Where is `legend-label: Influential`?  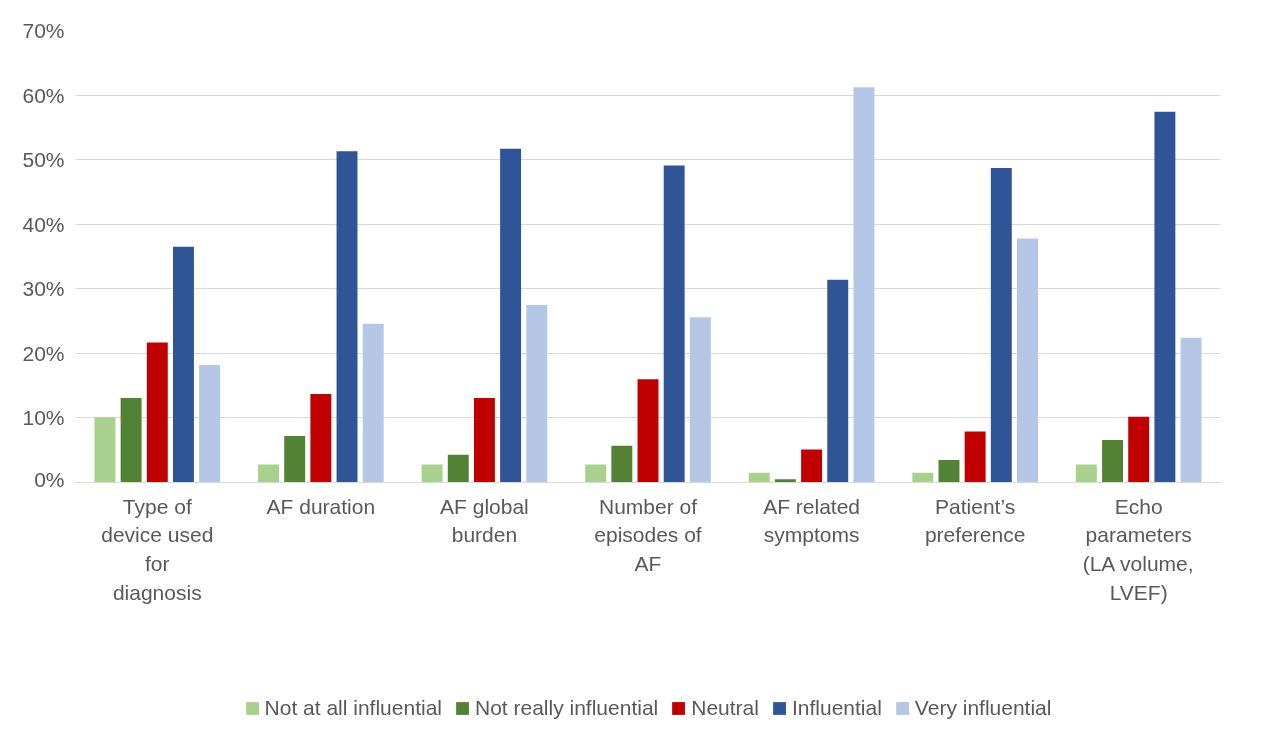
legend-label: Influential is located at coordinates (836, 708).